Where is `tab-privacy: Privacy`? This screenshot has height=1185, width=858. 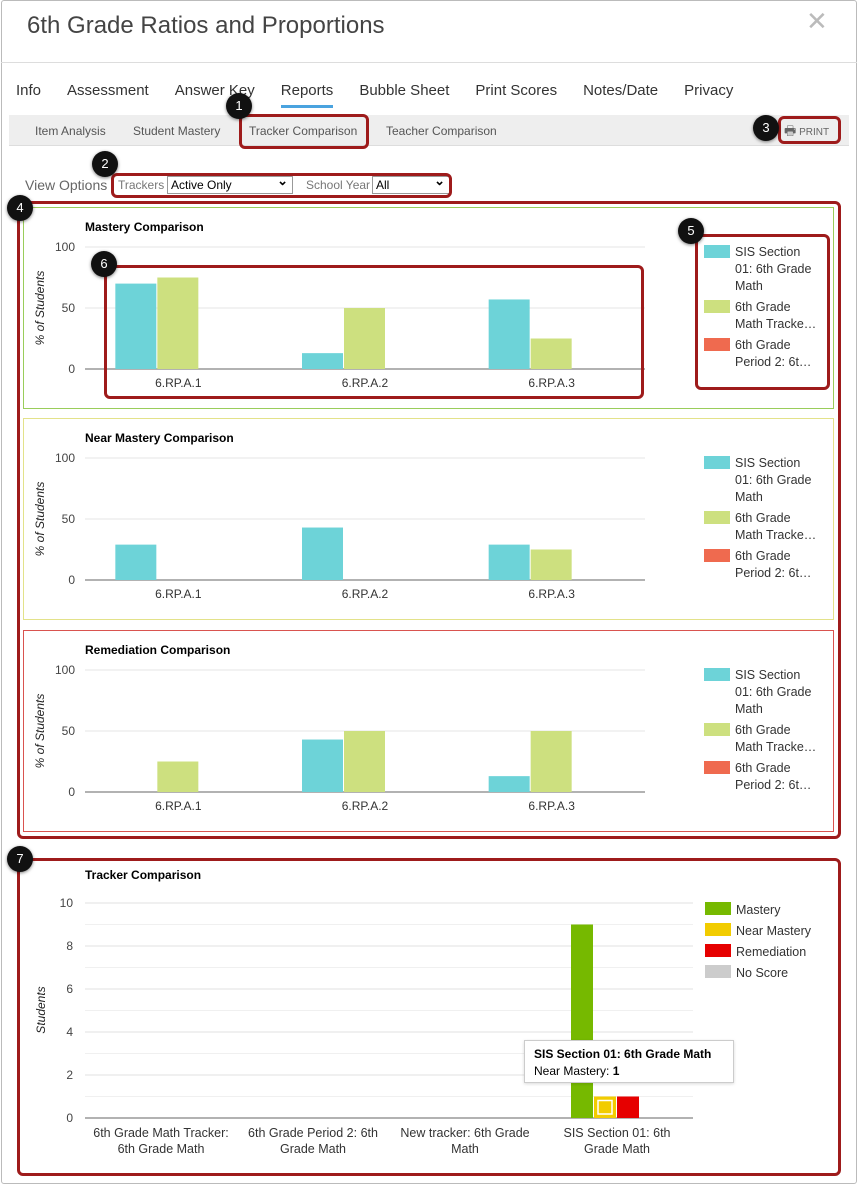
tab-privacy: Privacy is located at coordinates (709, 90).